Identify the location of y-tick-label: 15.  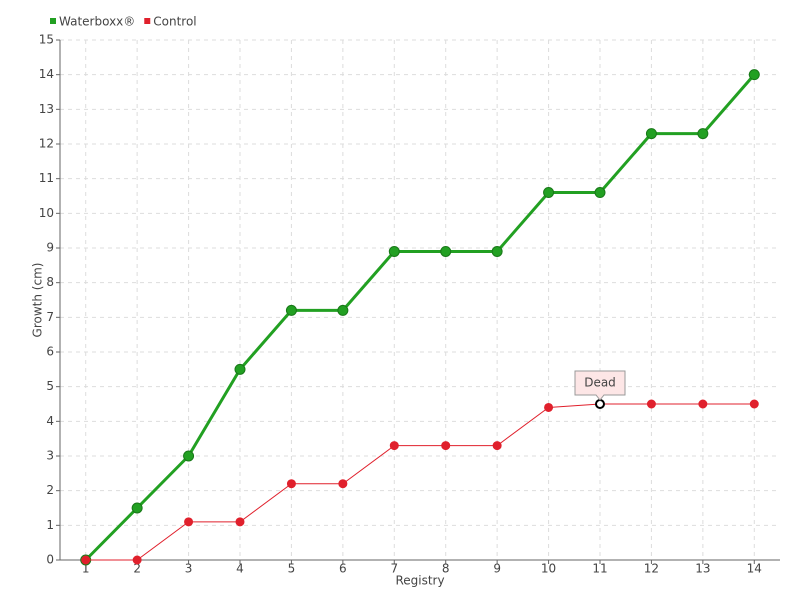
(46, 40).